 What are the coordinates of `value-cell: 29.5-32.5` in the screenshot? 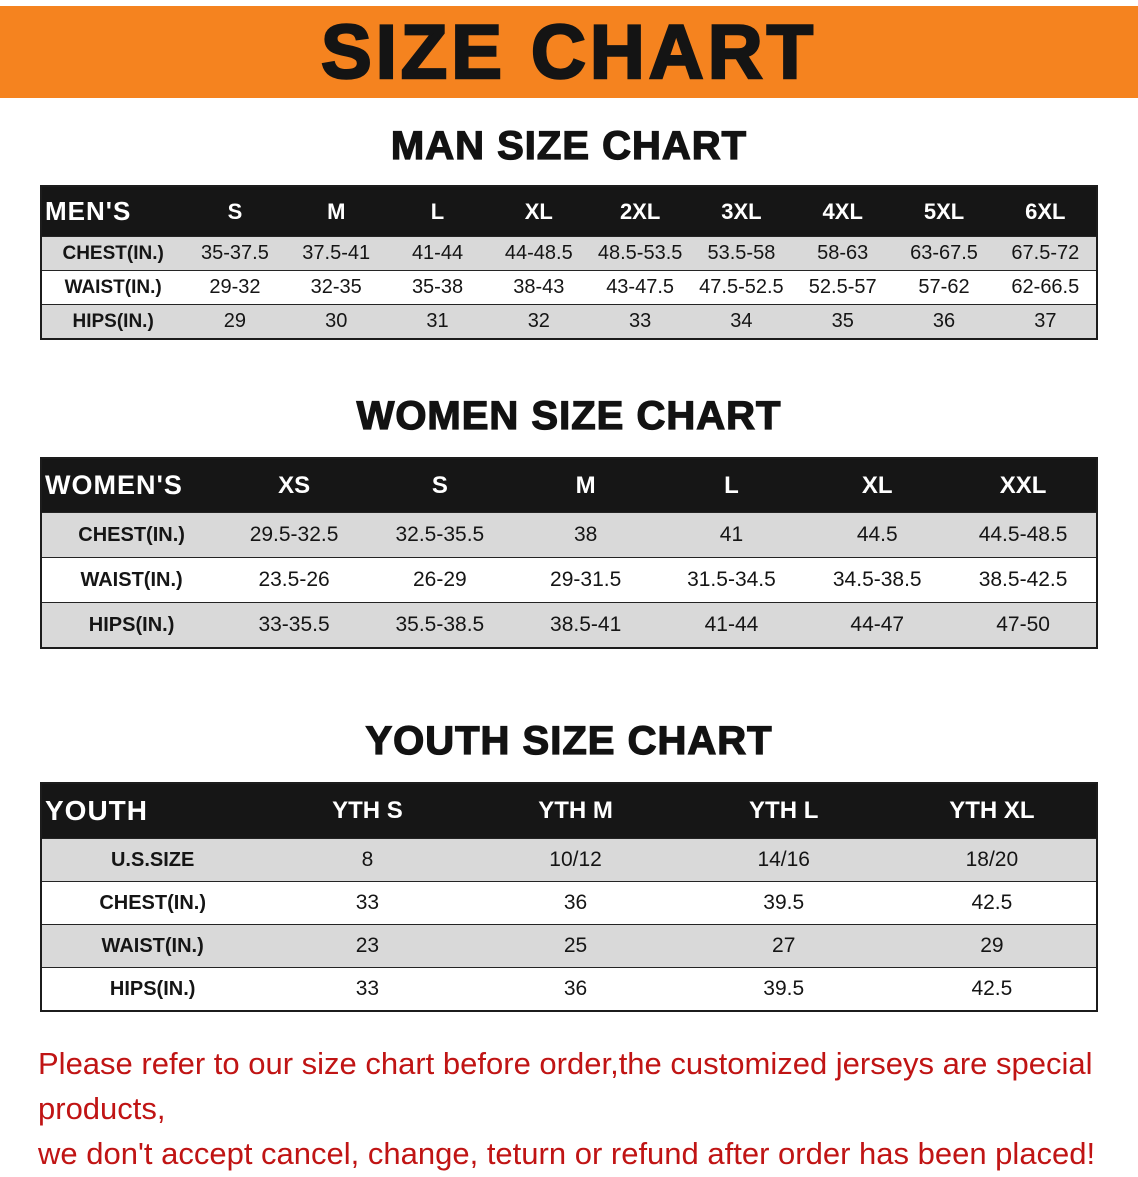 It's located at (294, 535).